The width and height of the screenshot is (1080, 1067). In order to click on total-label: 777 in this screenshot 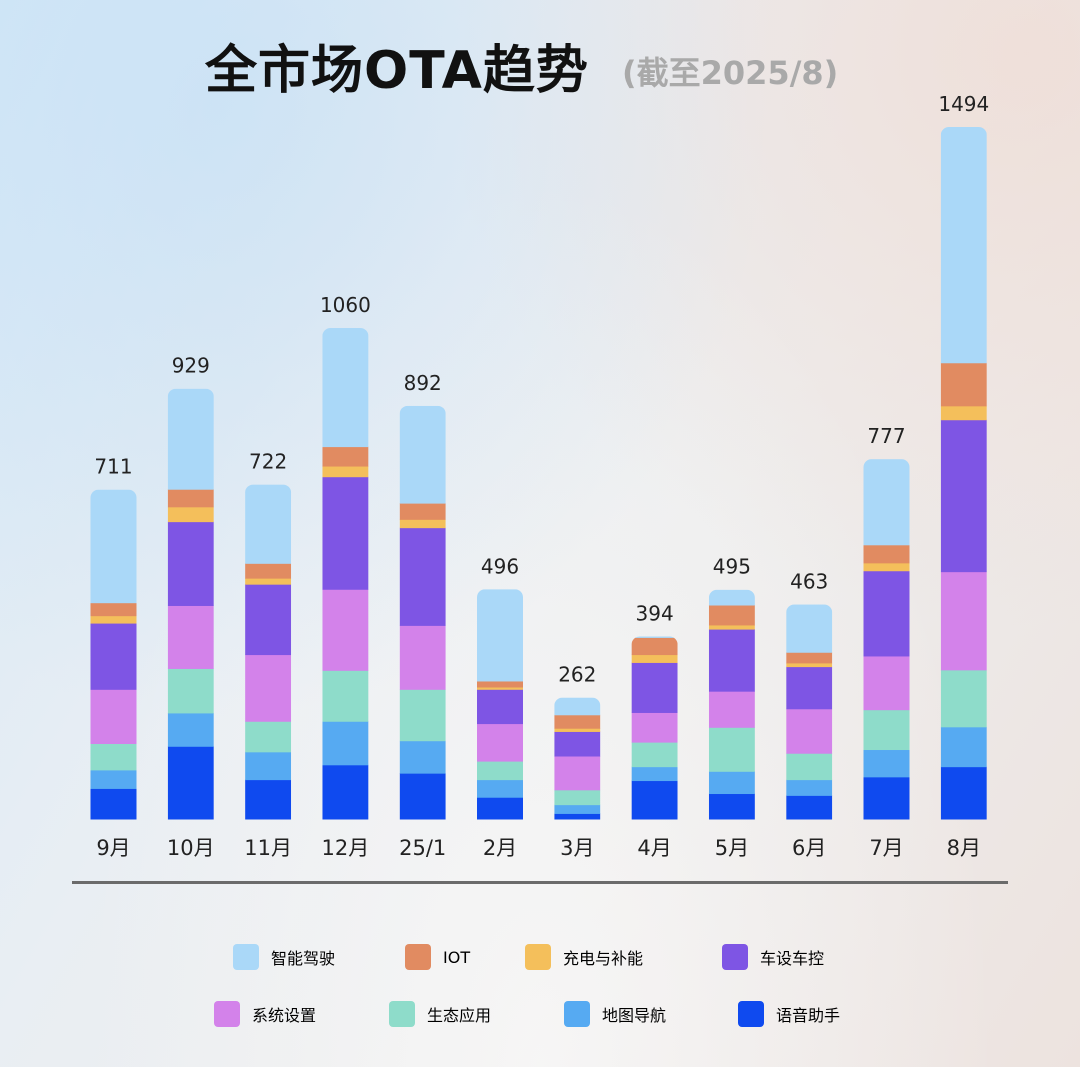, I will do `click(886, 436)`.